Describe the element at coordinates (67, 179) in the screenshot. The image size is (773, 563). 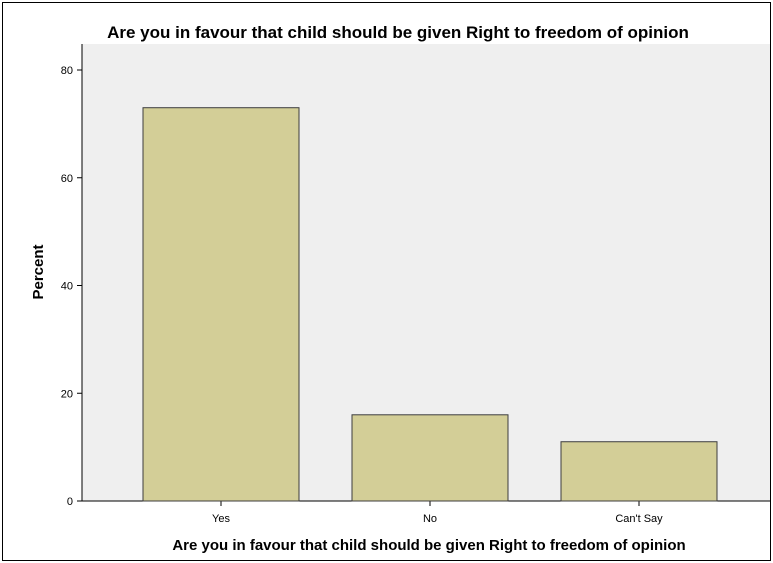
I see `y-tick-label: 60` at that location.